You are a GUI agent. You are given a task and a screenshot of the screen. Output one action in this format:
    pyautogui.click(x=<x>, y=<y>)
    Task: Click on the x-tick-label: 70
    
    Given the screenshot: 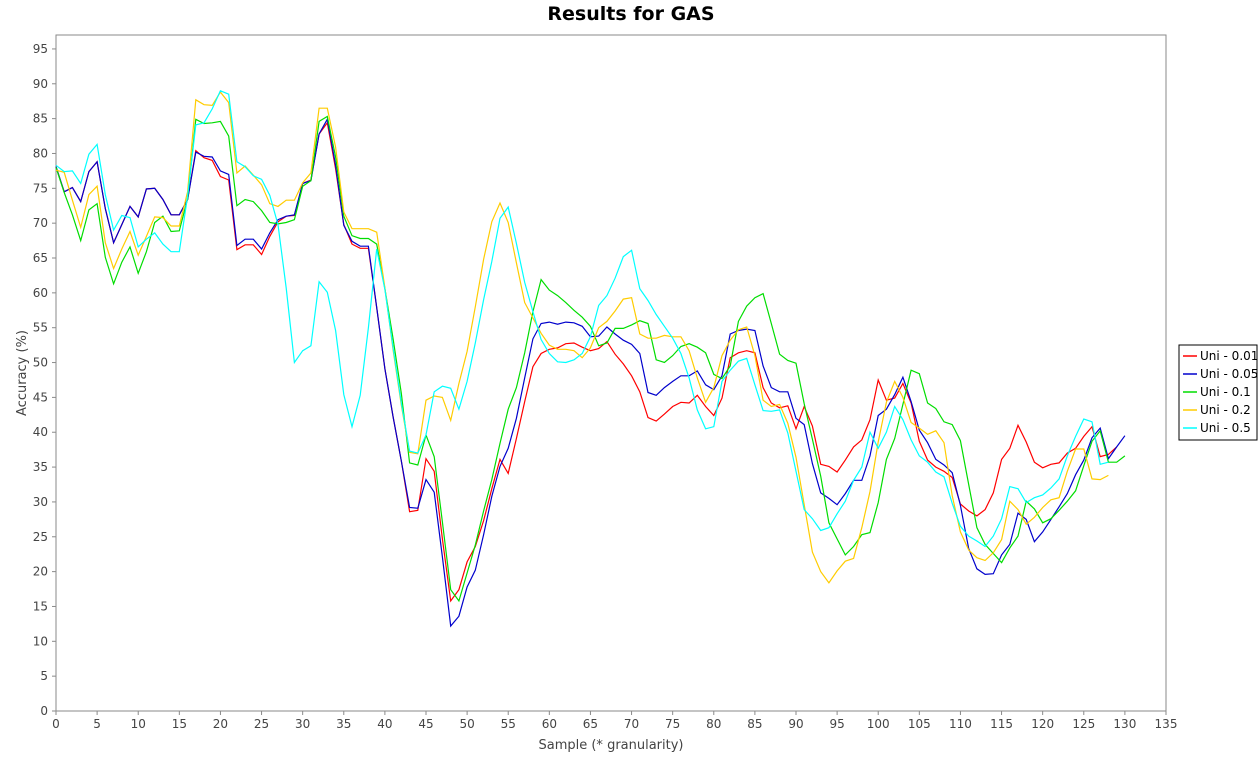 What is the action you would take?
    pyautogui.click(x=631, y=724)
    